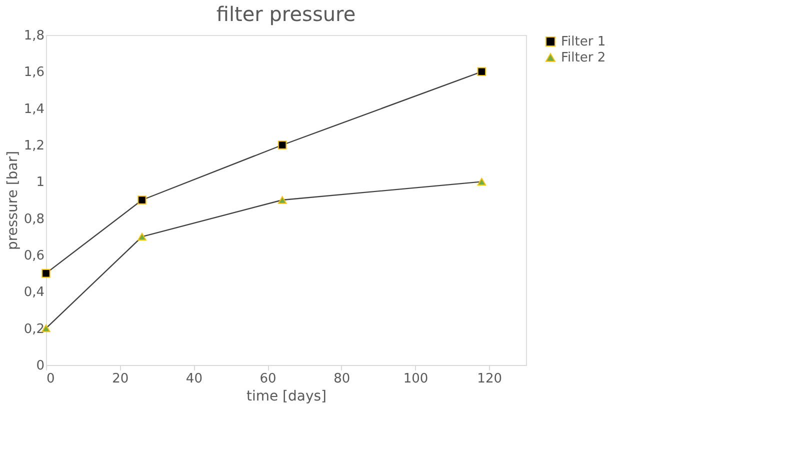 This screenshot has width=785, height=475. Describe the element at coordinates (583, 42) in the screenshot. I see `legend-label: Filter 1` at that location.